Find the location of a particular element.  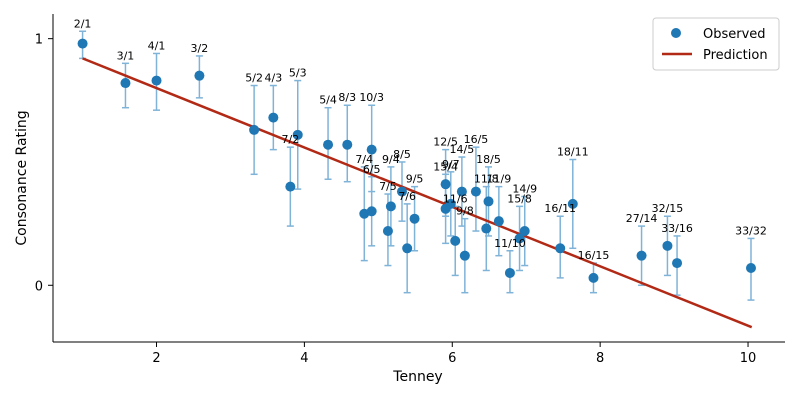

point-label: 8/3 is located at coordinates (347, 97).